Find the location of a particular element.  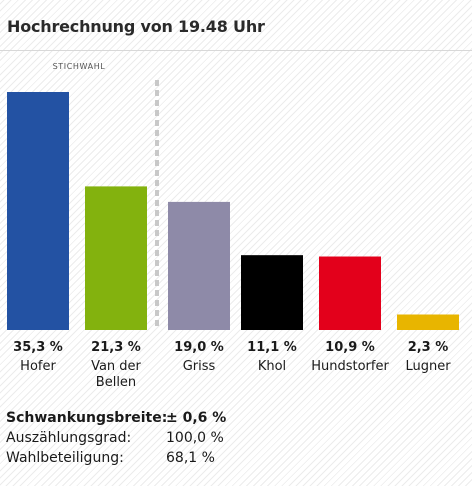

value-label: 35,3 % is located at coordinates (38, 347).